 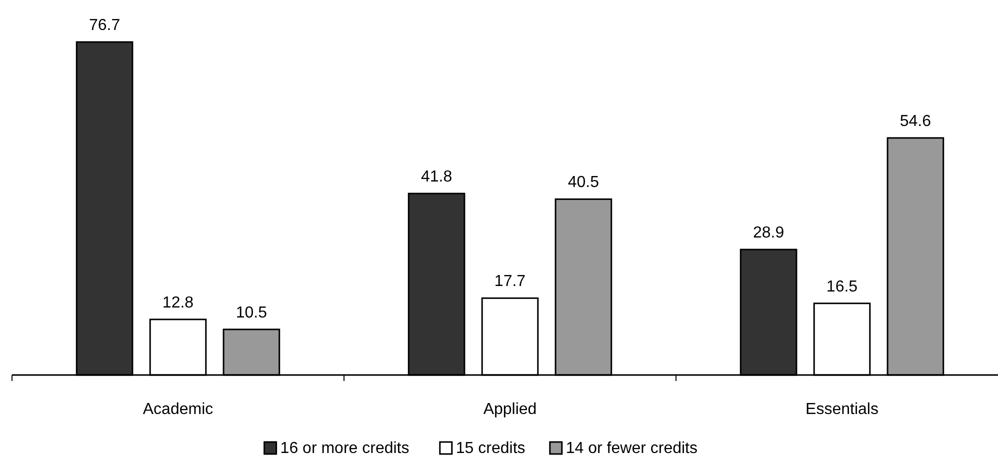 I want to click on x-tick-label: Applied, so click(x=510, y=409).